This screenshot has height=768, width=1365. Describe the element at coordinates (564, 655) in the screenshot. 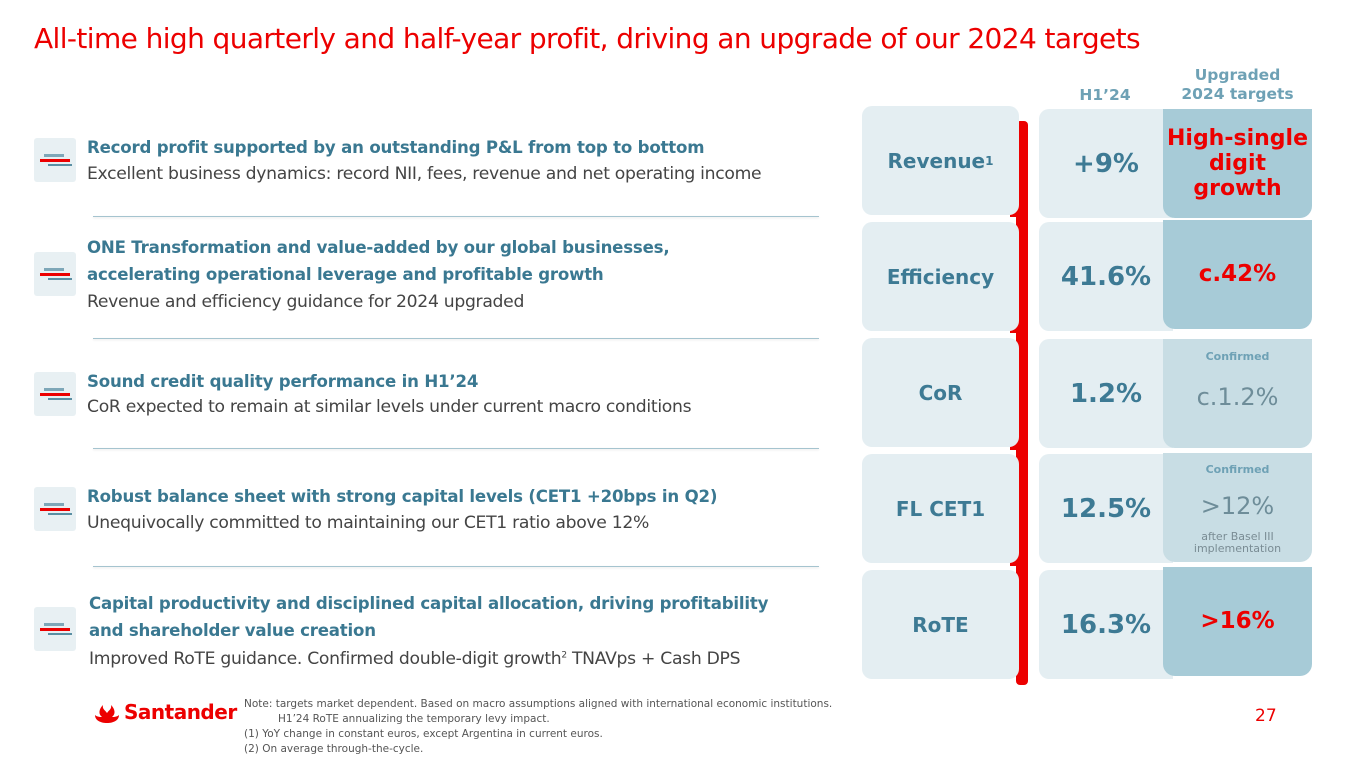

I see `footnote-marker: 2` at that location.